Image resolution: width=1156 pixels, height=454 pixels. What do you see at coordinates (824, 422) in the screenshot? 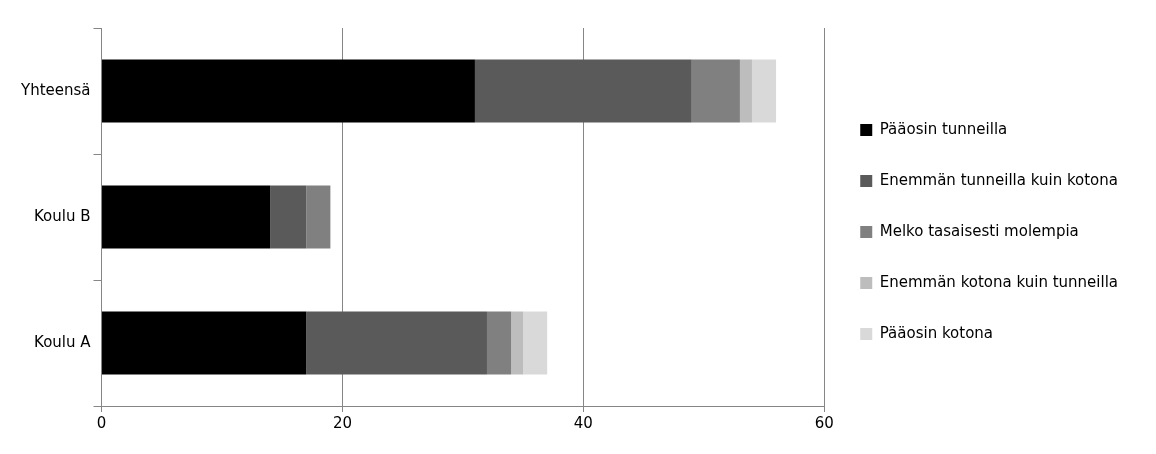
I see `x-tick-label: 60` at bounding box center [824, 422].